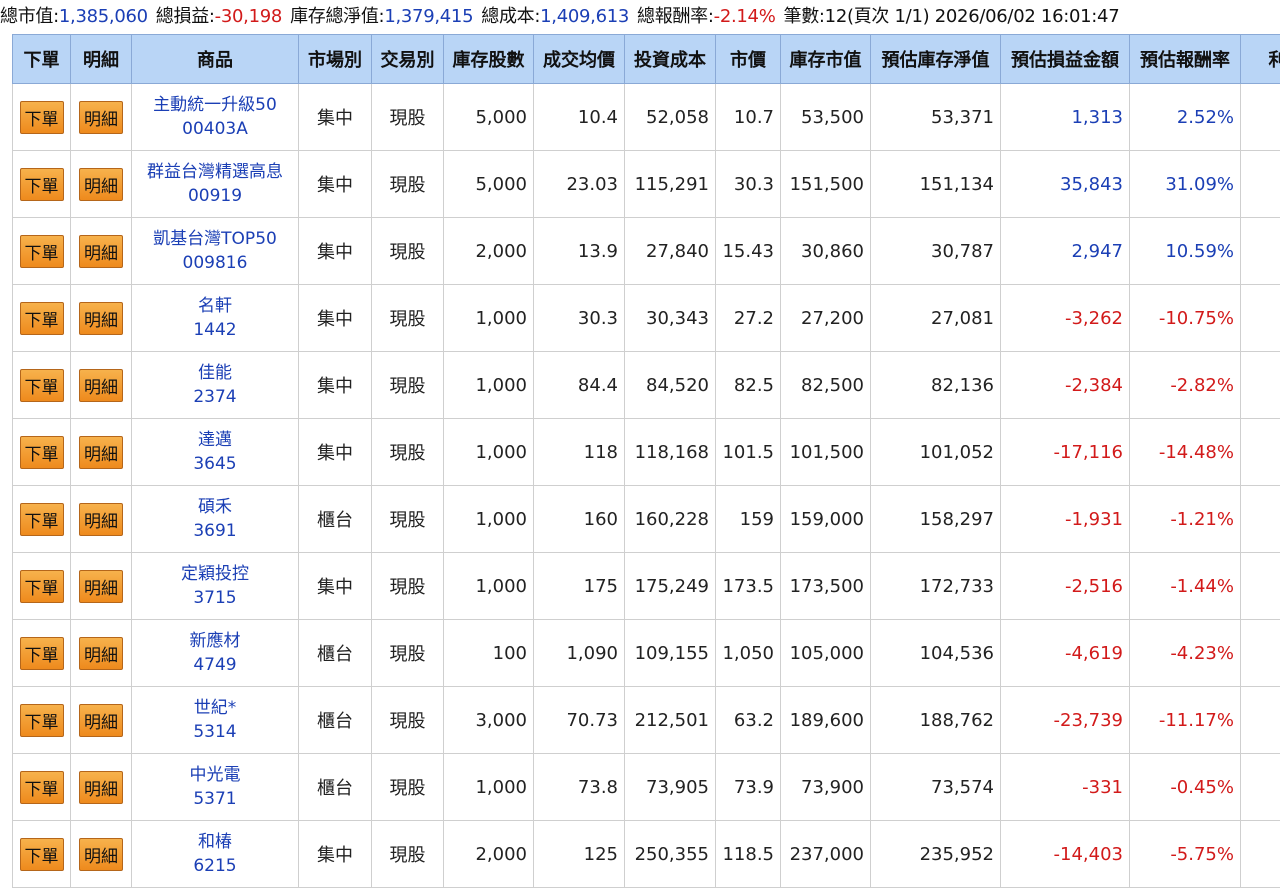  Describe the element at coordinates (488, 184) in the screenshot. I see `cell: 5,000` at that location.